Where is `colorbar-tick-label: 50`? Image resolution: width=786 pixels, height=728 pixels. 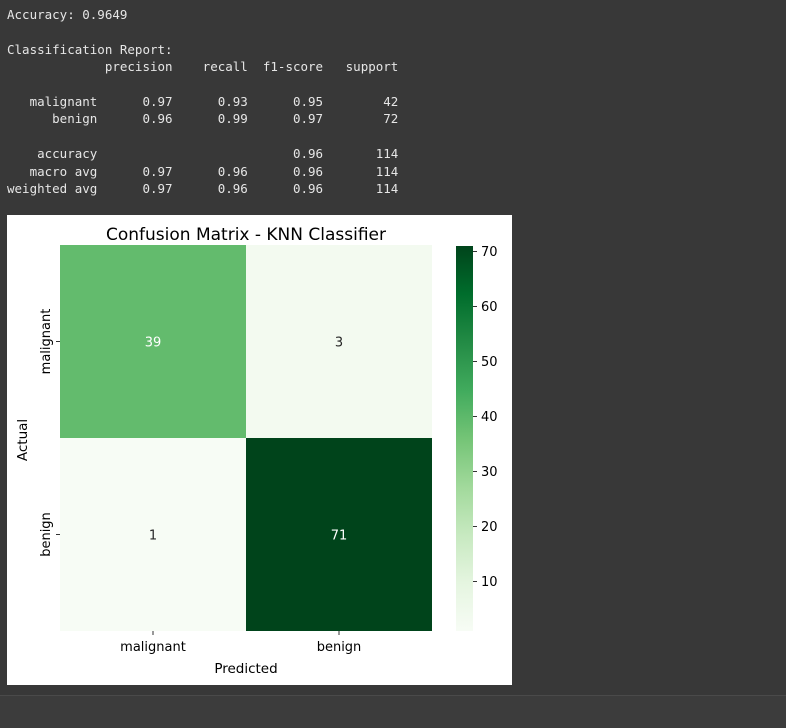 colorbar-tick-label: 50 is located at coordinates (489, 362).